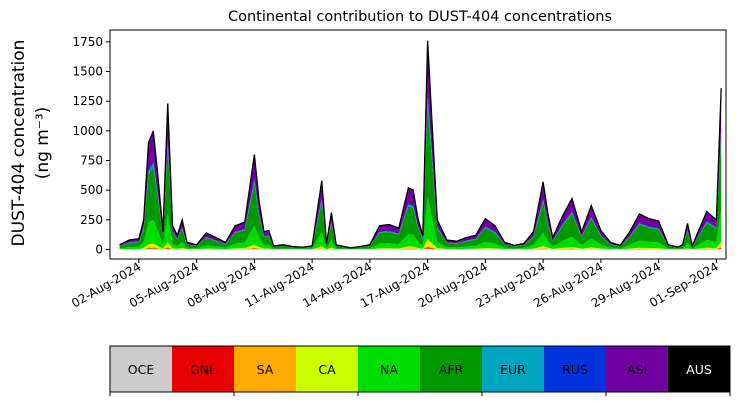 Image resolution: width=739 pixels, height=402 pixels. I want to click on legend-label-rus: RUS, so click(575, 369).